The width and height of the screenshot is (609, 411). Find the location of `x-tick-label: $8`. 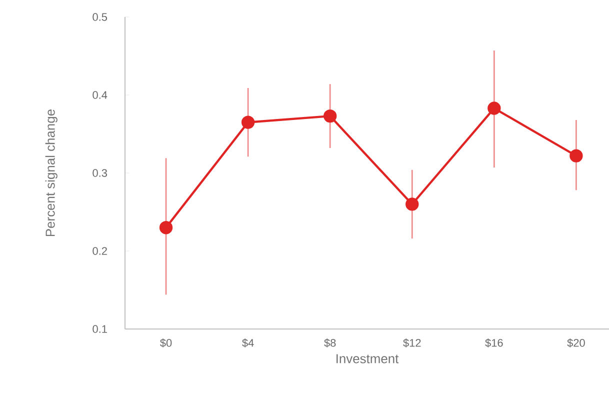

x-tick-label: $8 is located at coordinates (330, 343).